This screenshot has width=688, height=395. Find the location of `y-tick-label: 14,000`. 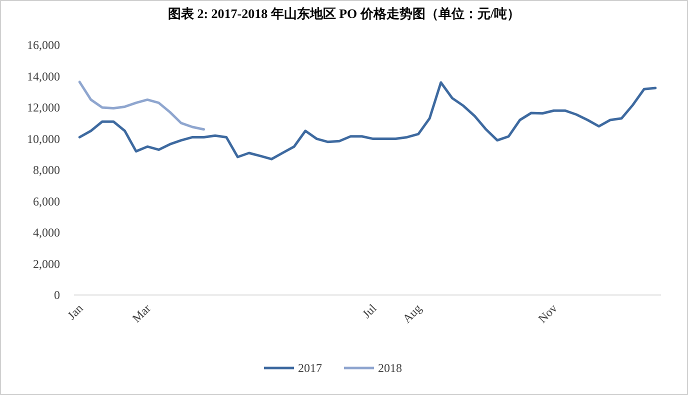

y-tick-label: 14,000 is located at coordinates (43, 76).